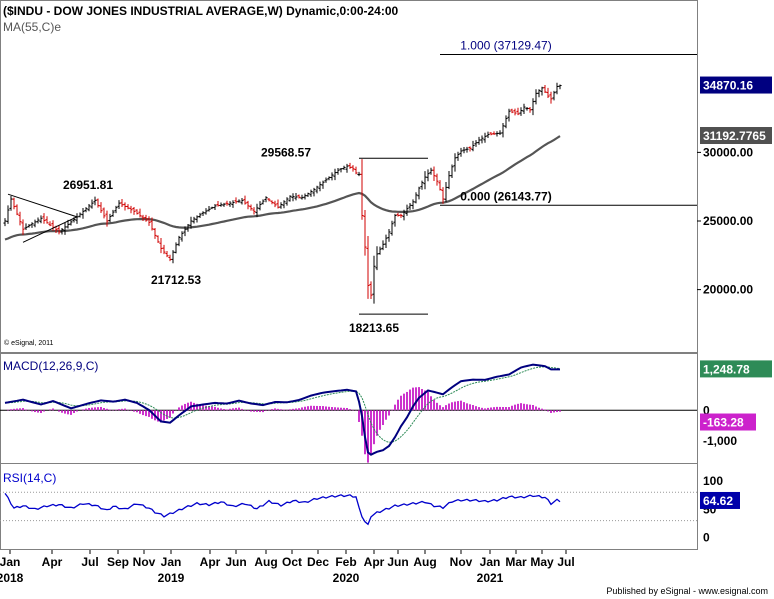  What do you see at coordinates (10, 562) in the screenshot?
I see `x-tick-month-label: Jan` at bounding box center [10, 562].